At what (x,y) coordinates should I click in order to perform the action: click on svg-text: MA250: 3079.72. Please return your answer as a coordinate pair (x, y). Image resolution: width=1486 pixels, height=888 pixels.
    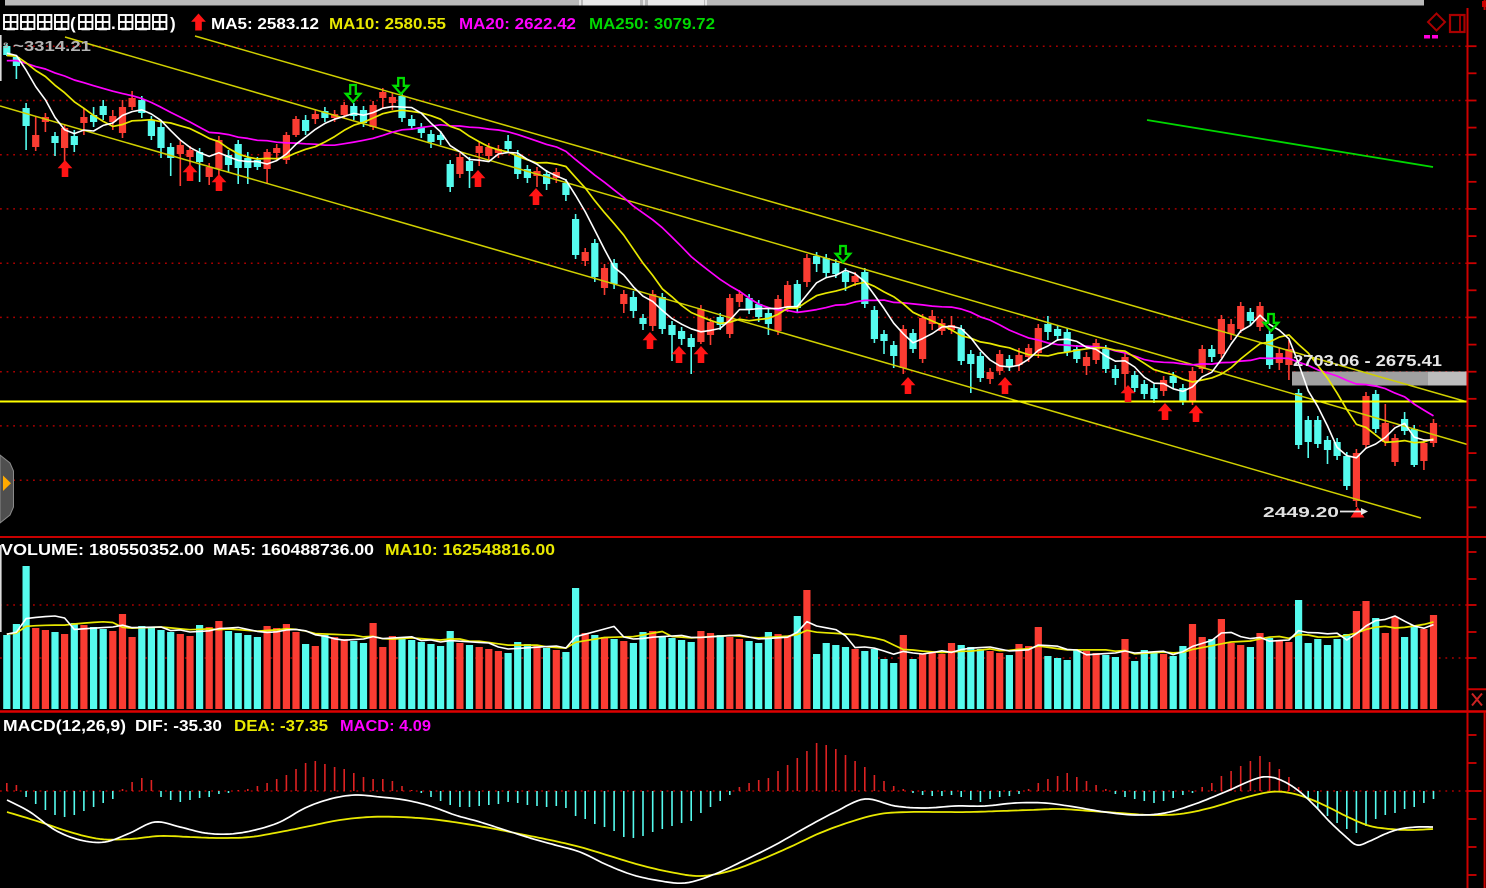
    Looking at the image, I should click on (652, 24).